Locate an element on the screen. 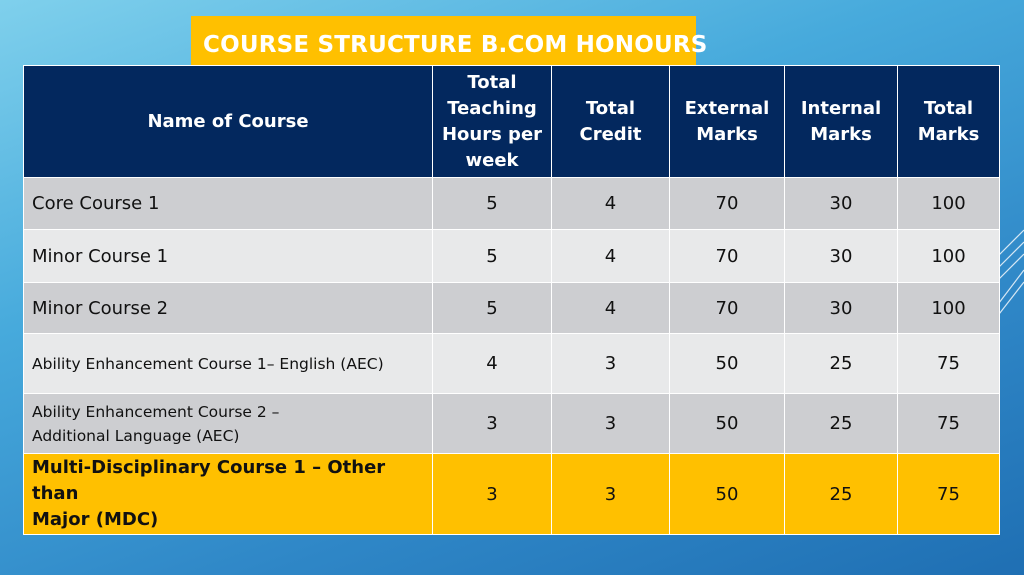 This screenshot has width=1024, height=575. course-name-line-1: Multi-Disciplinary Course 1 – Other than is located at coordinates (209, 480).